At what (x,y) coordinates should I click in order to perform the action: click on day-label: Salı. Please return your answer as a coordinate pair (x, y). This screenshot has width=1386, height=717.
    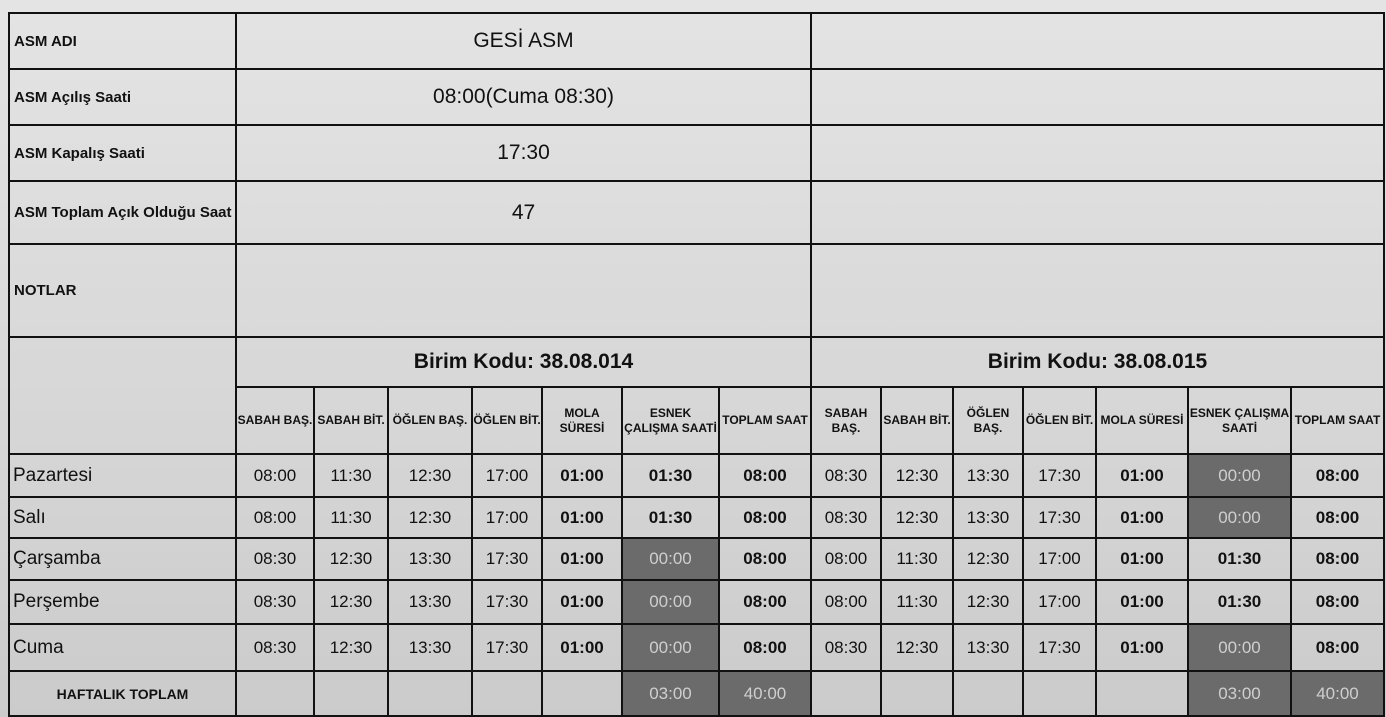
    Looking at the image, I should click on (122, 517).